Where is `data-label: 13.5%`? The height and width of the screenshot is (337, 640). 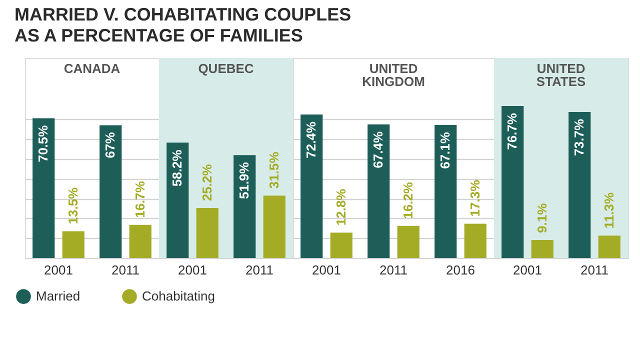
data-label: 13.5% is located at coordinates (72, 205).